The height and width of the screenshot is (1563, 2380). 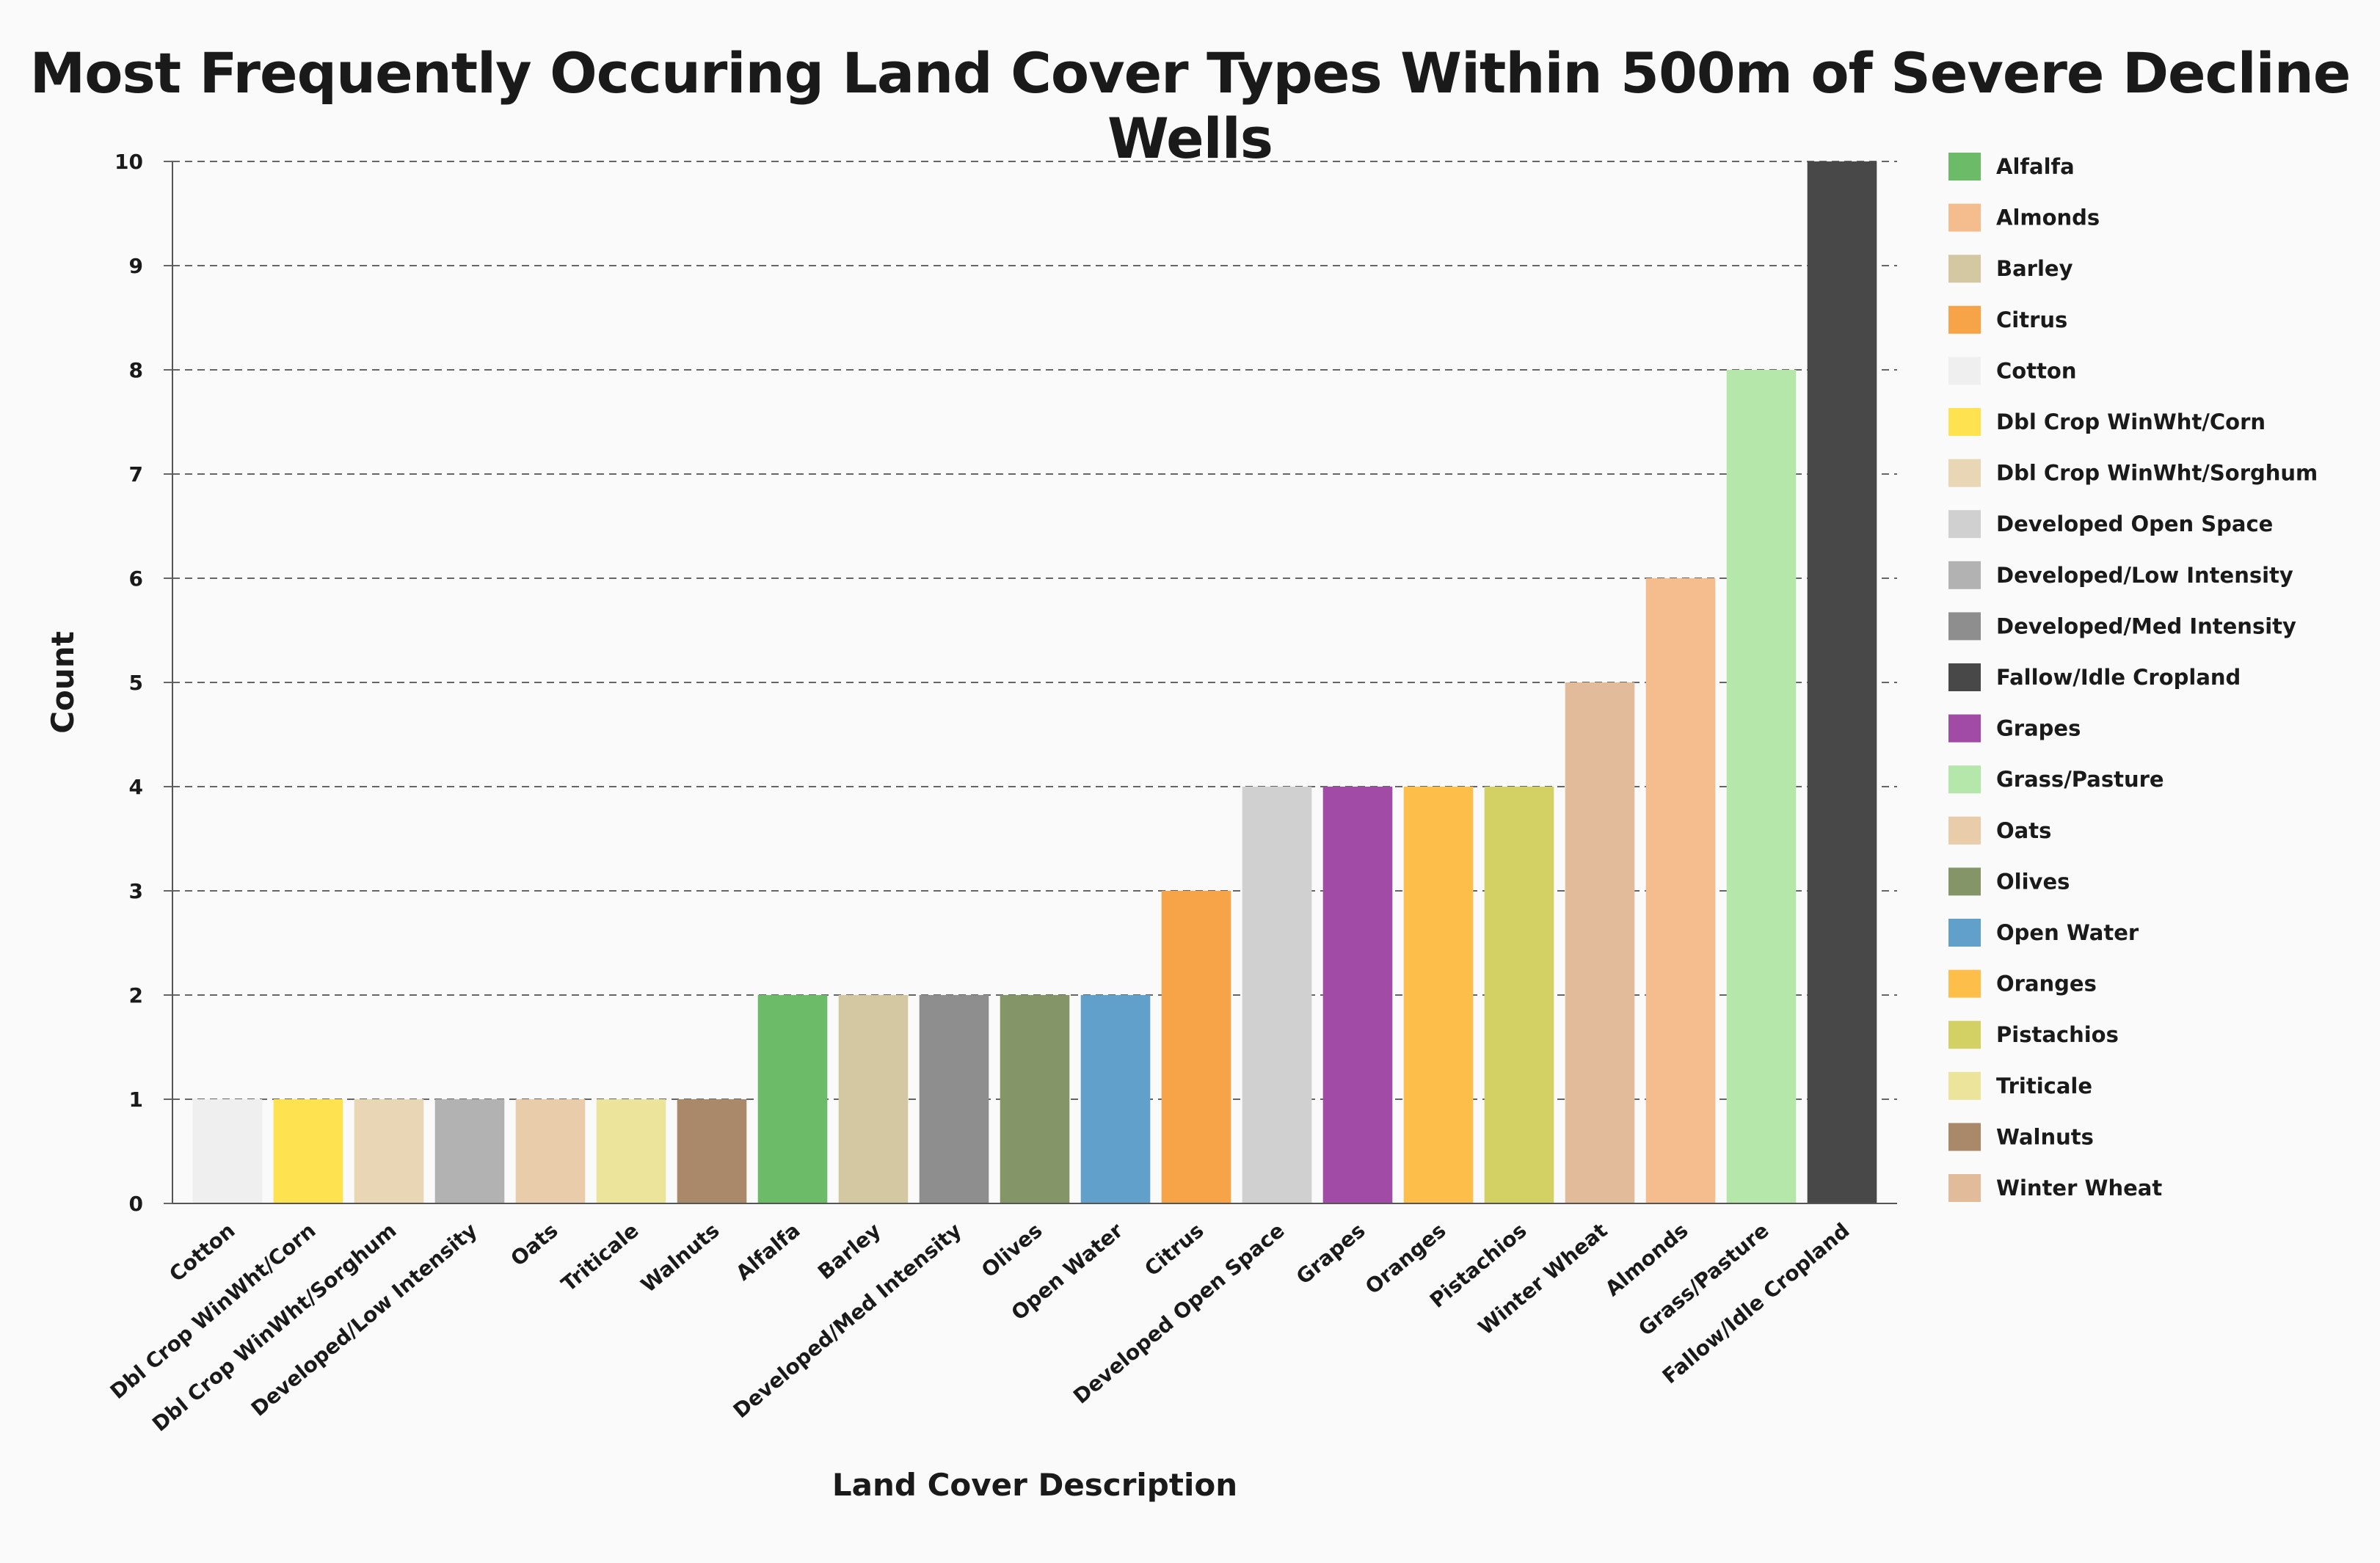 What do you see at coordinates (2048, 218) in the screenshot?
I see `legend-label: Almonds` at bounding box center [2048, 218].